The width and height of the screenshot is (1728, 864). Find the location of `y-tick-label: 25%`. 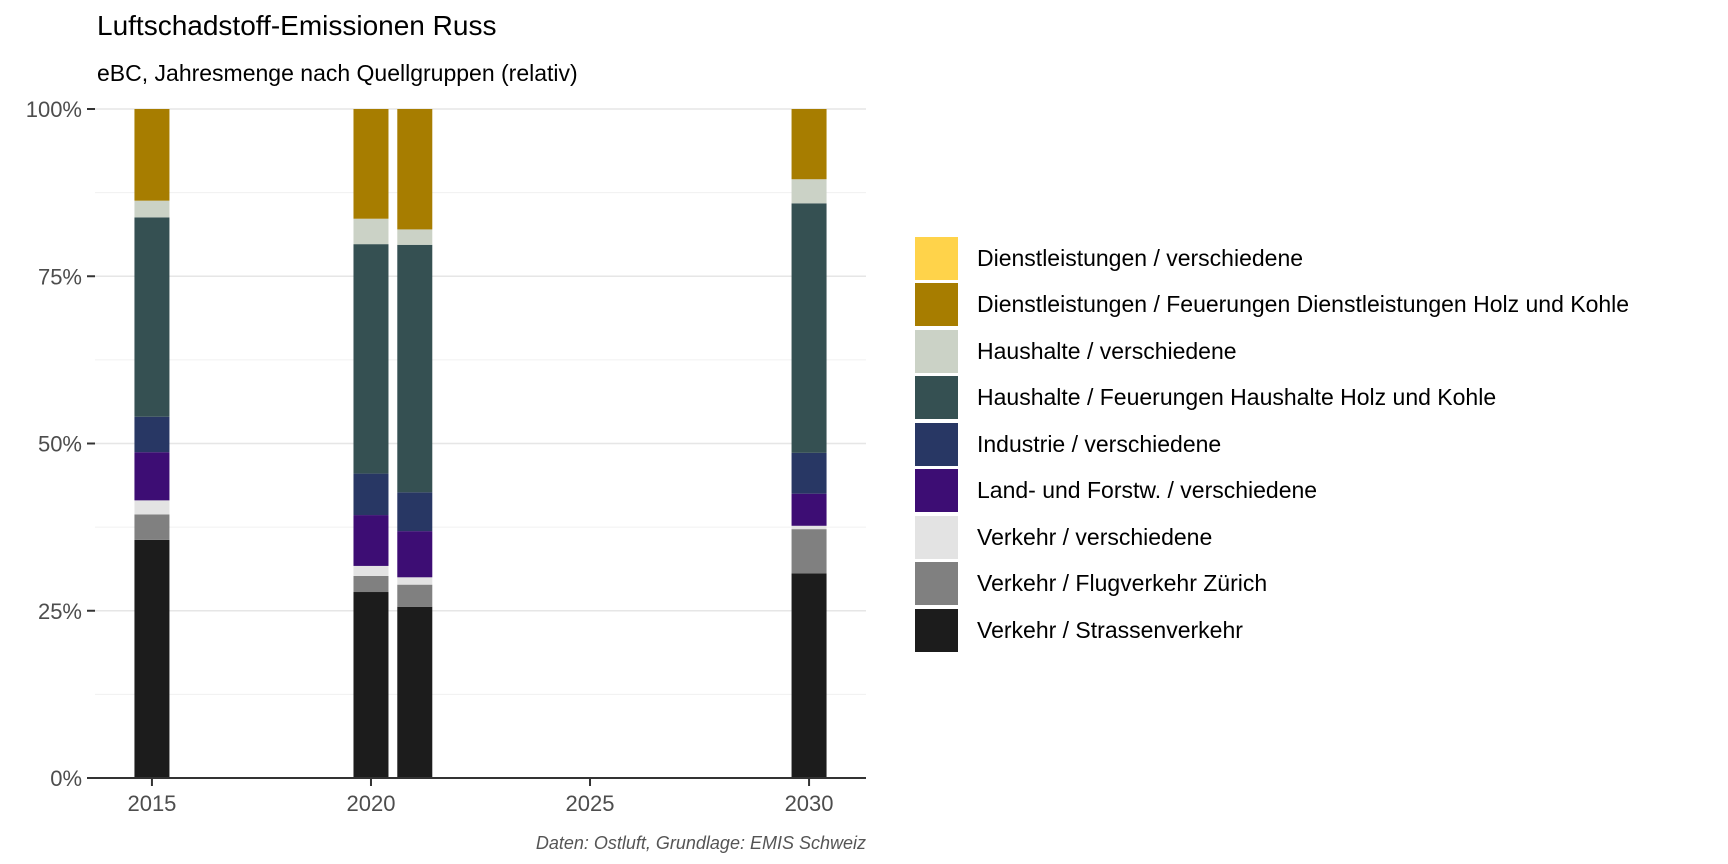

y-tick-label: 25% is located at coordinates (60, 611).